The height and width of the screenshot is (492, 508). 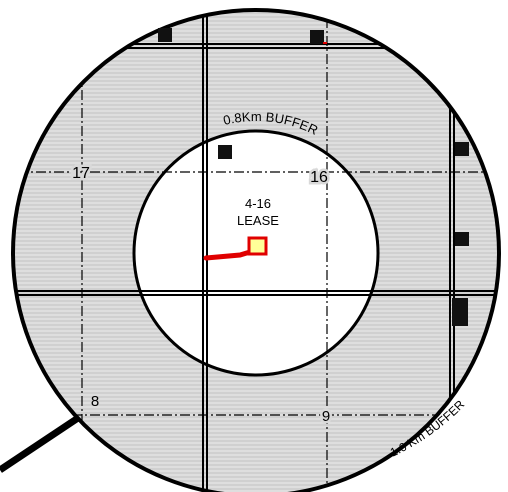 What do you see at coordinates (319, 177) in the screenshot?
I see `section-16-label: 16` at bounding box center [319, 177].